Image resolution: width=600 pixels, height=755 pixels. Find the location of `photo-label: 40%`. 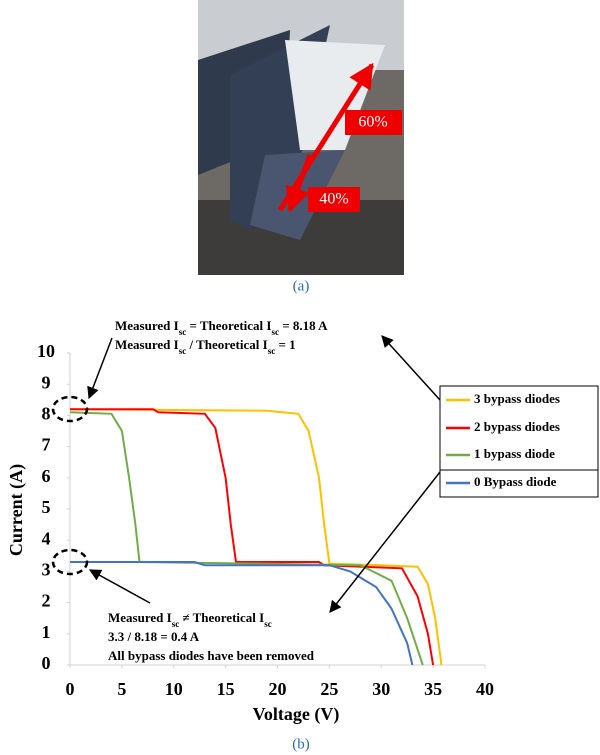

photo-label: 40% is located at coordinates (333, 199).